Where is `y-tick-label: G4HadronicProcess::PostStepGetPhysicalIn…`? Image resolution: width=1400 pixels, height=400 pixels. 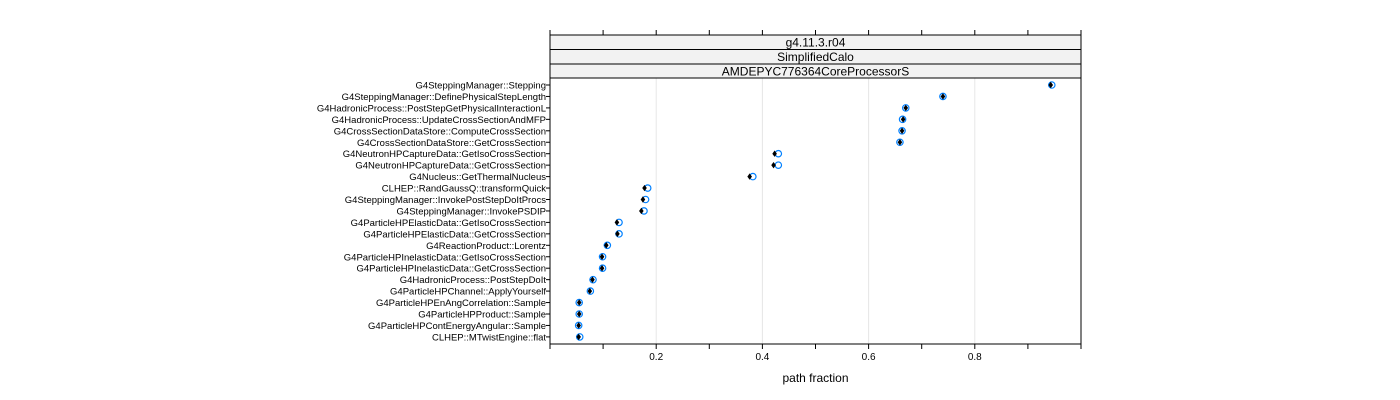 y-tick-label: G4HadronicProcess::PostStepGetPhysicalIn… is located at coordinates (431, 108).